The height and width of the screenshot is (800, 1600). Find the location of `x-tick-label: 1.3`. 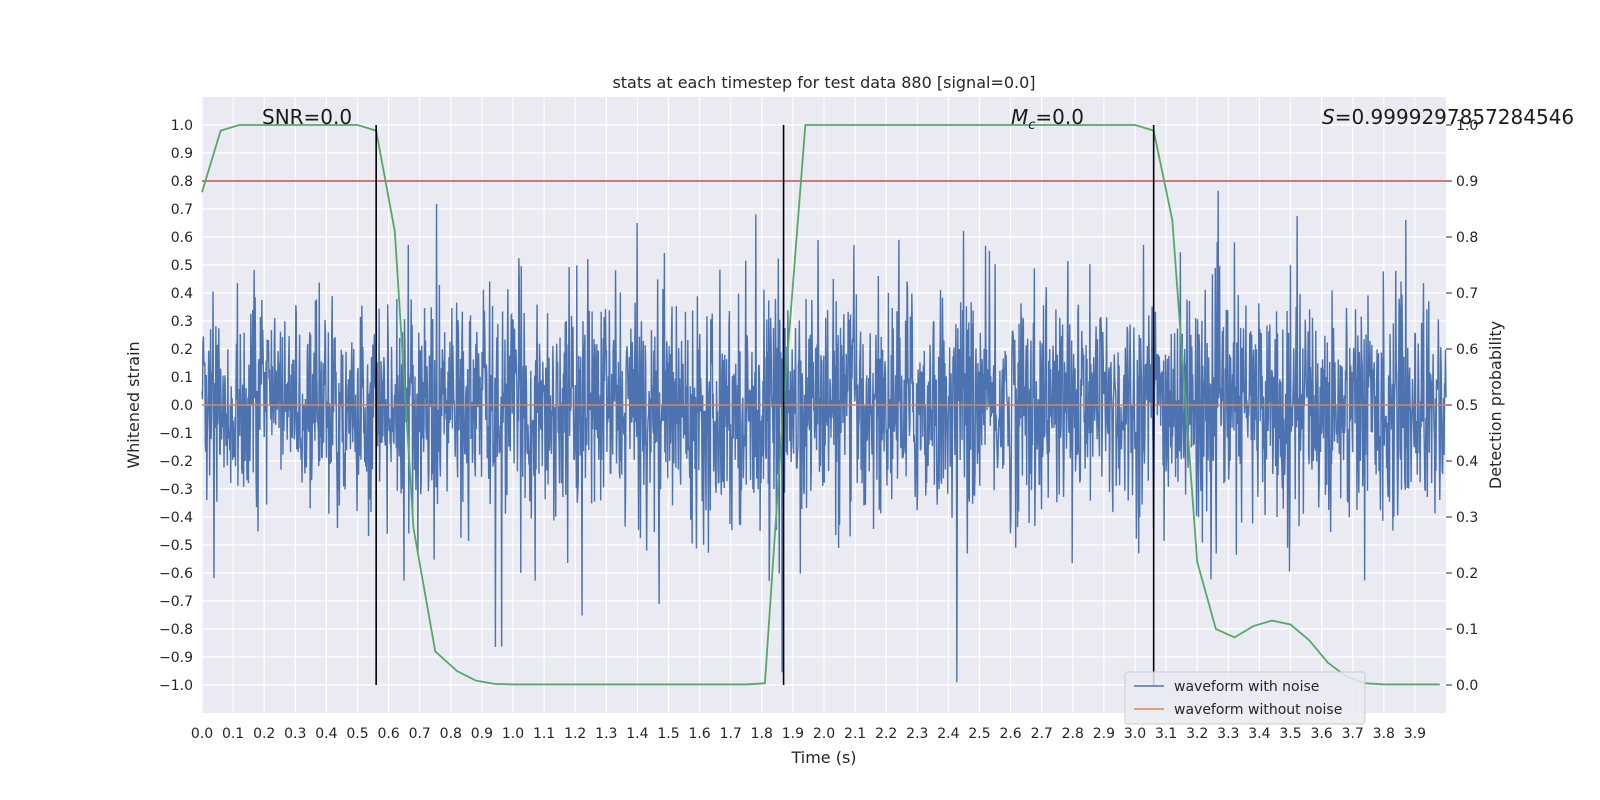

x-tick-label: 1.3 is located at coordinates (606, 734).